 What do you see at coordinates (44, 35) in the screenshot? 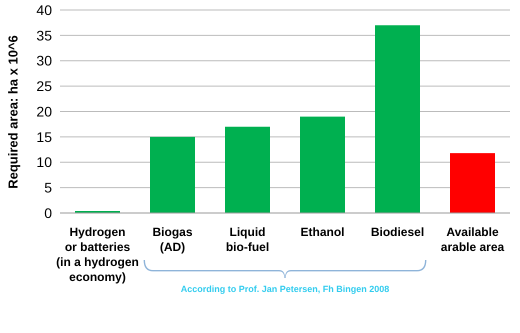
I see `y-tick-label: 35` at bounding box center [44, 35].